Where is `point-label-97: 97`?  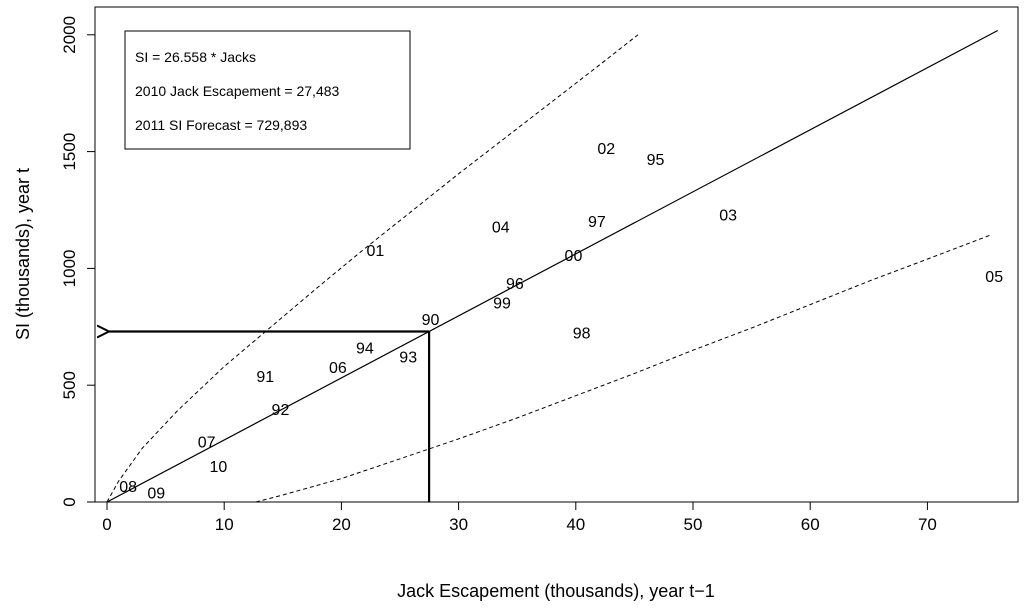 point-label-97: 97 is located at coordinates (597, 222).